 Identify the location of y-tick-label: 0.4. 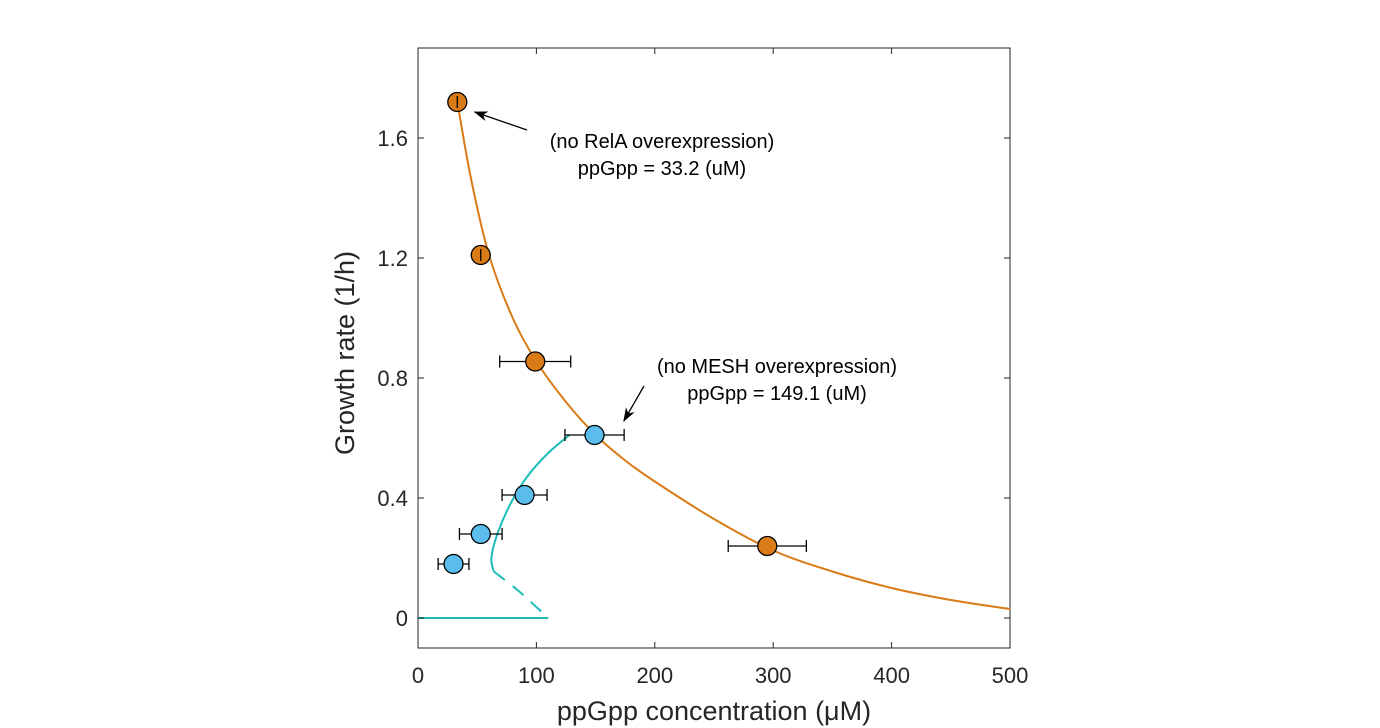
(392, 498).